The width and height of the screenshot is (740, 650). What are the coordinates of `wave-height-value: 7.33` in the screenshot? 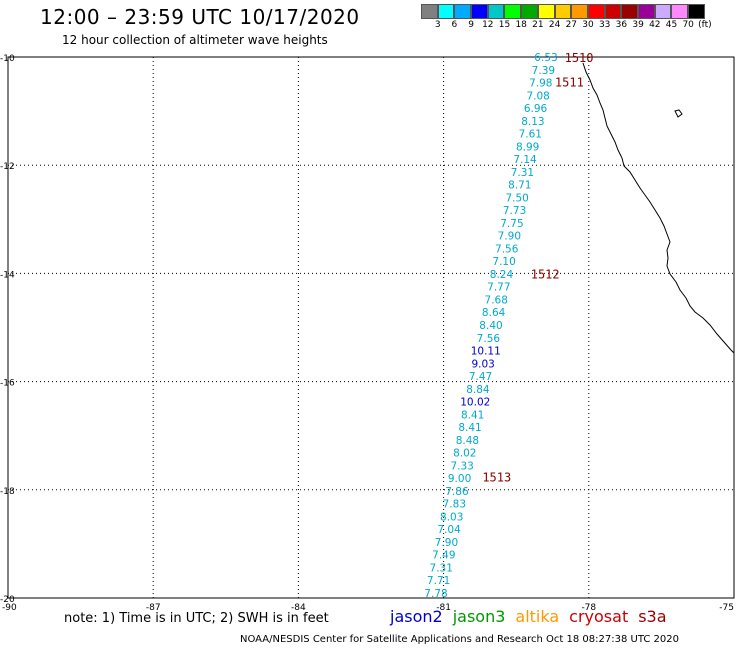 It's located at (461, 466).